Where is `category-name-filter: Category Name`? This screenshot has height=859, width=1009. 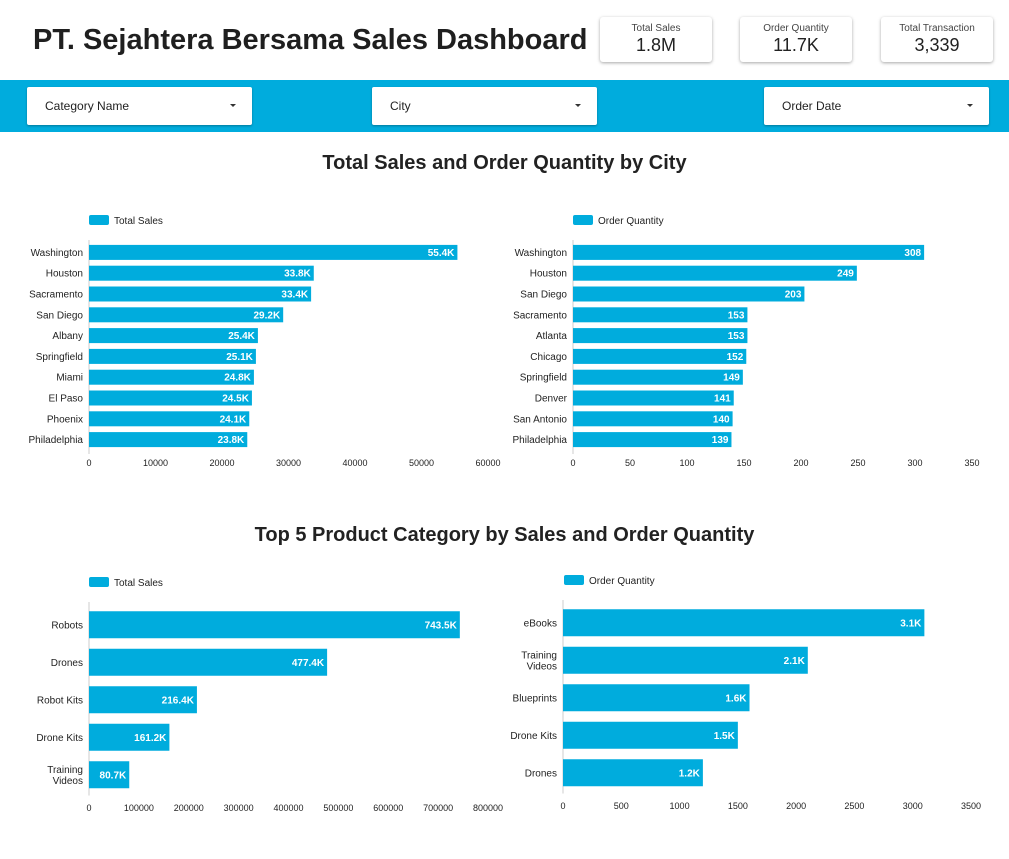
category-name-filter: Category Name is located at coordinates (139, 106).